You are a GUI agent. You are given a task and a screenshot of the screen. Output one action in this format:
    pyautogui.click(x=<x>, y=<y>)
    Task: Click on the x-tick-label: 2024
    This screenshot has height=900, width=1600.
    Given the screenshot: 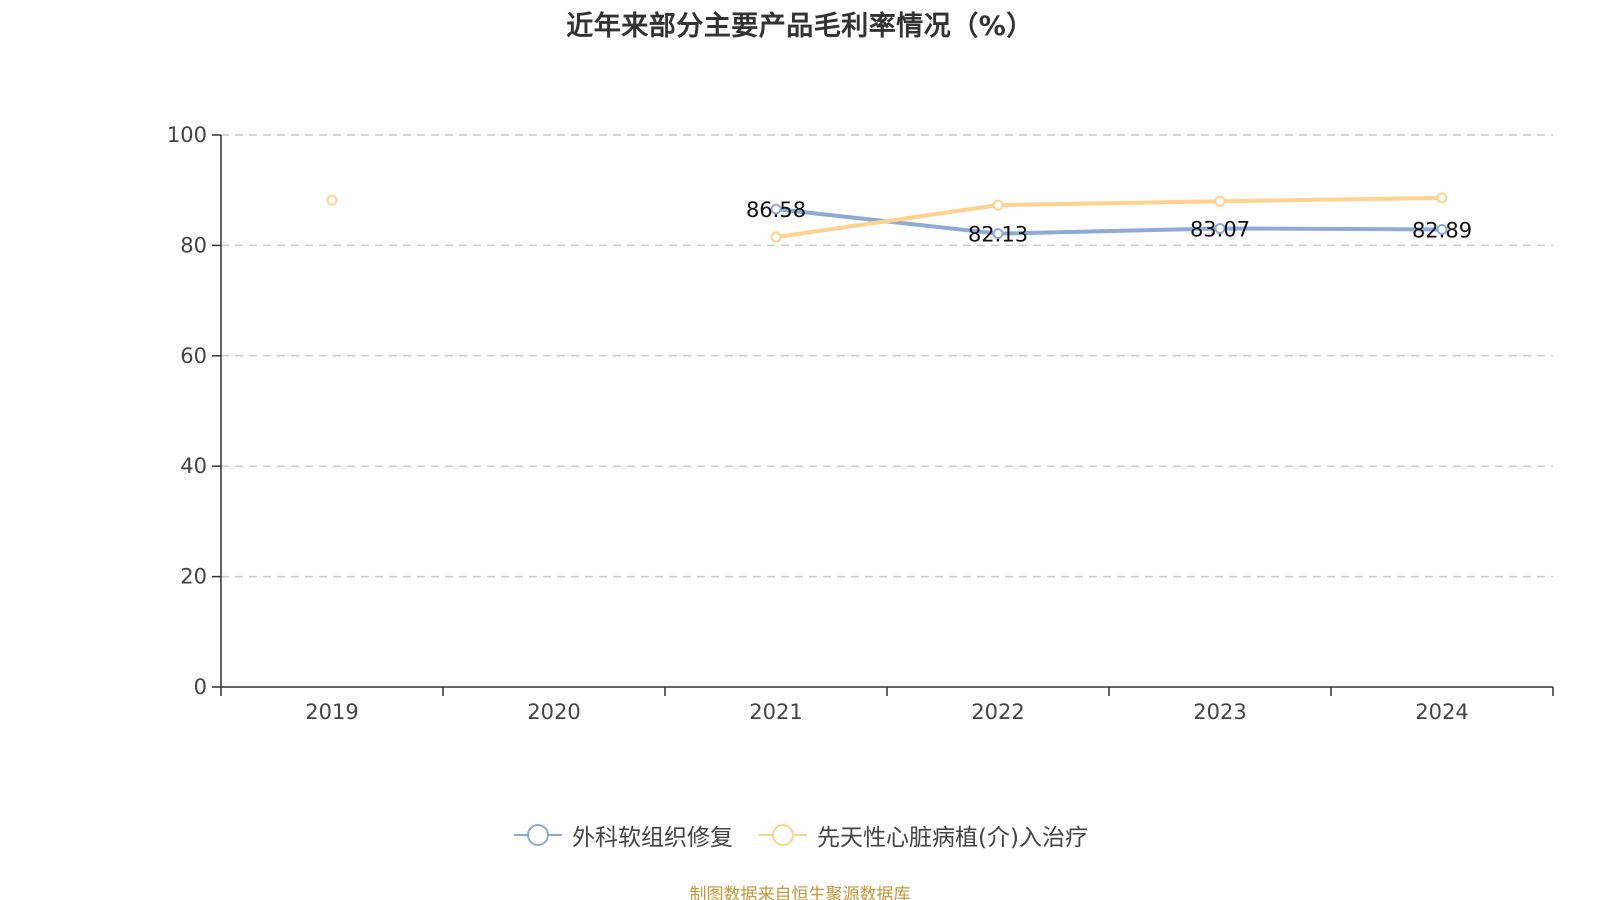 What is the action you would take?
    pyautogui.click(x=1441, y=712)
    